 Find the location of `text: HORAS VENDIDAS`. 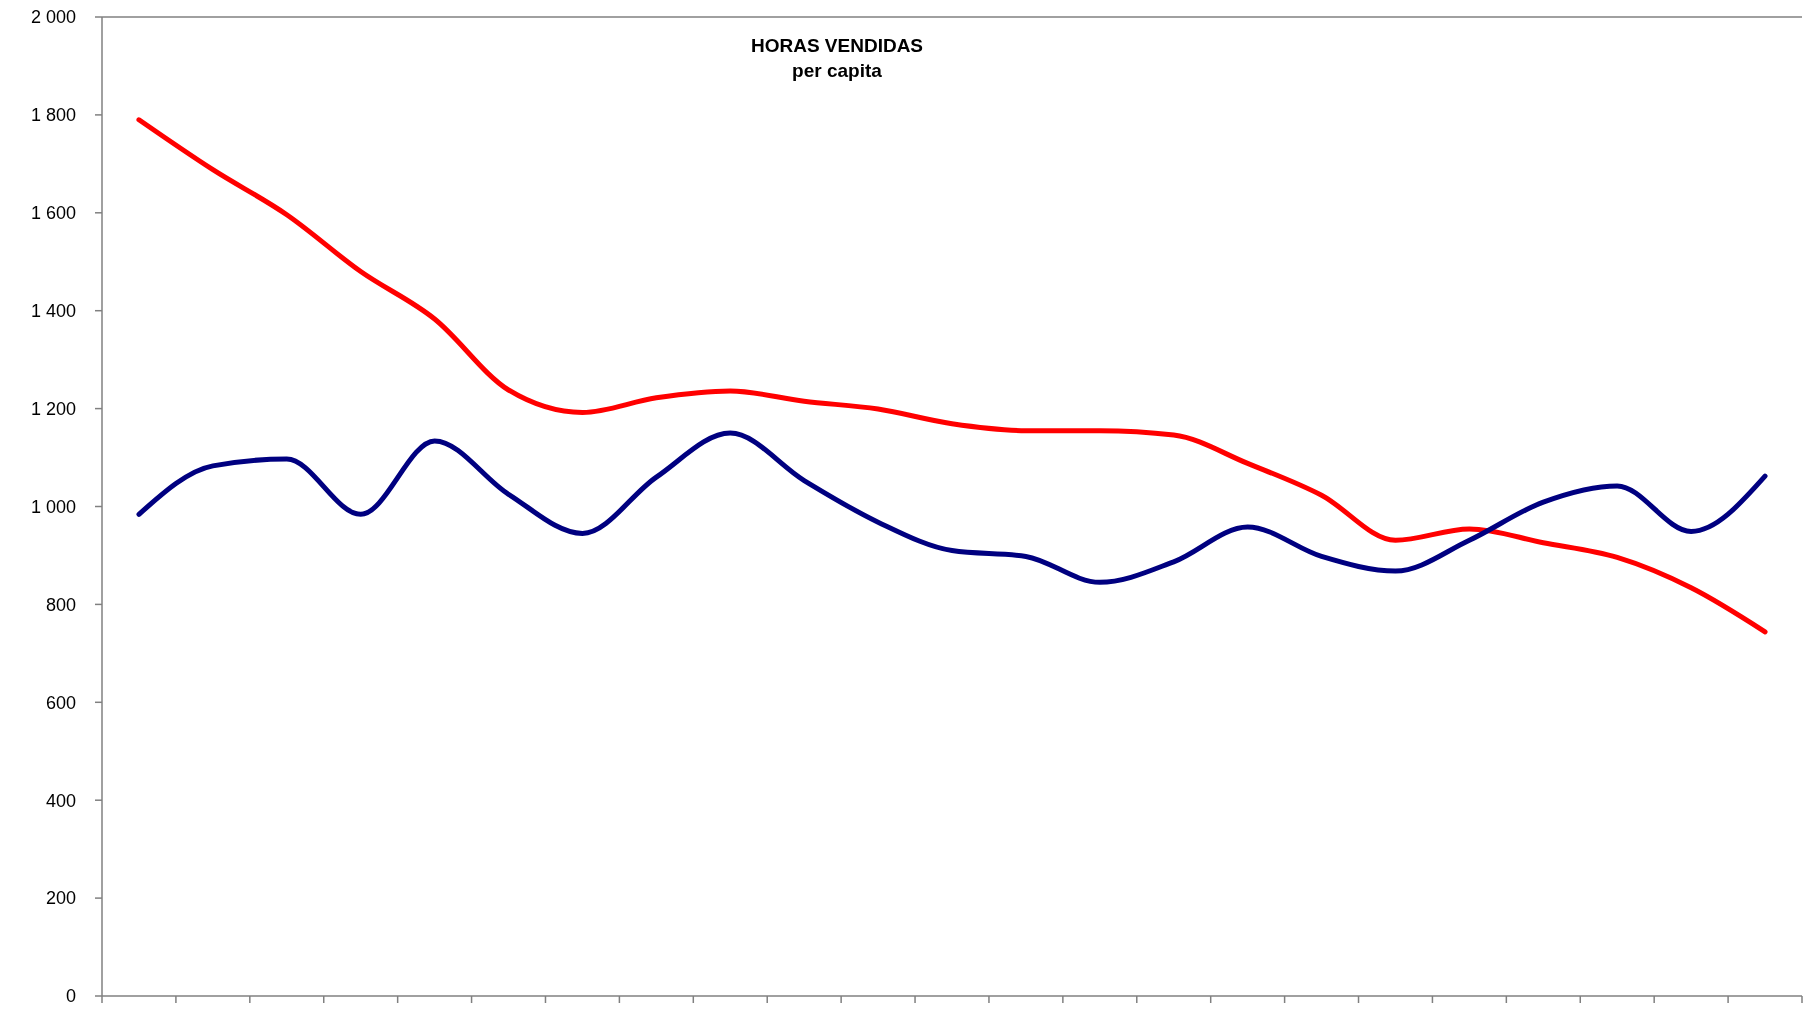

text: HORAS VENDIDAS is located at coordinates (837, 45).